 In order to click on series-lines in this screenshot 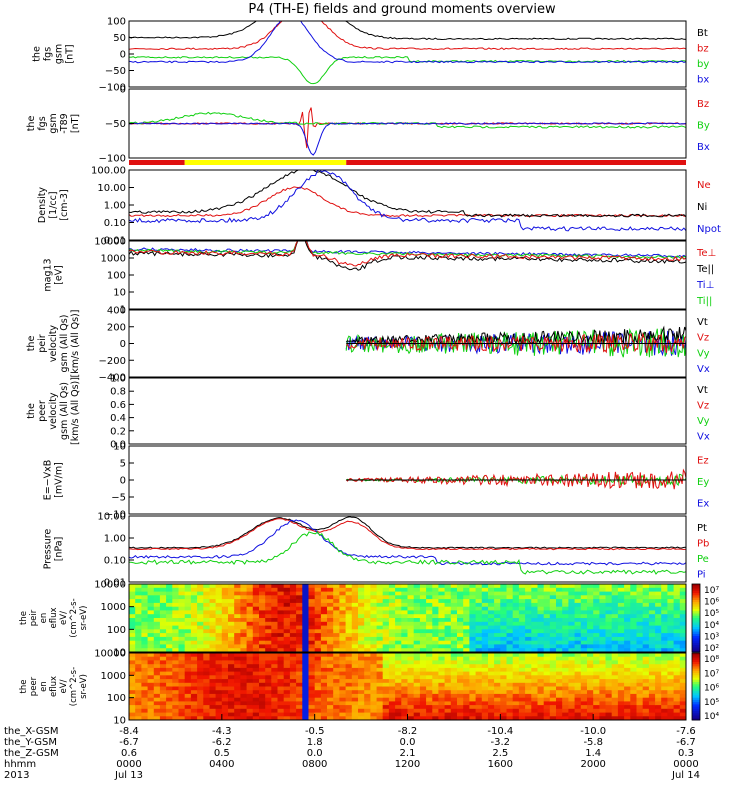, I will do `click(515, 479)`.